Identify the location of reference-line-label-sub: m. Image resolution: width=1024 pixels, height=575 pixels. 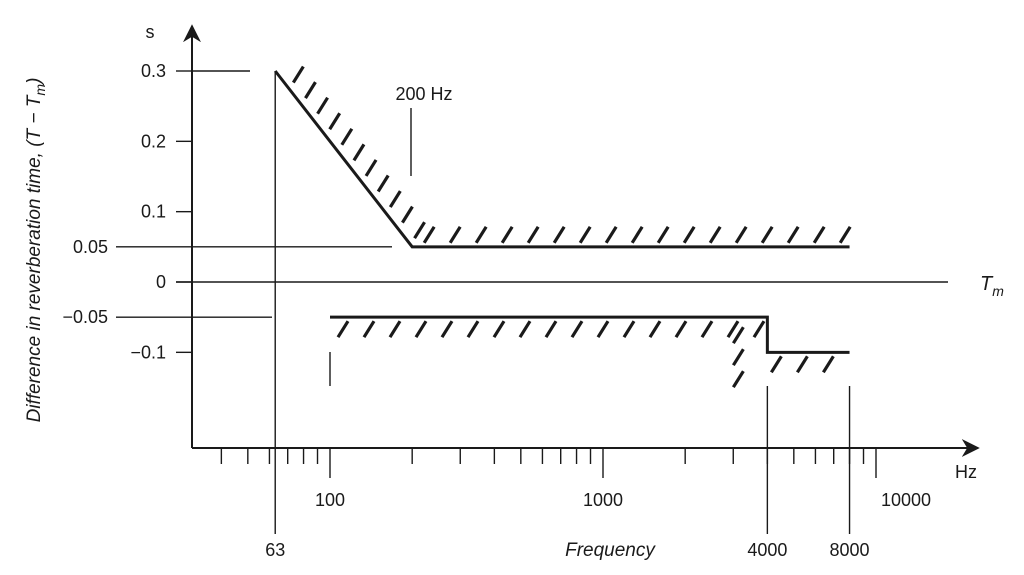
(998, 291).